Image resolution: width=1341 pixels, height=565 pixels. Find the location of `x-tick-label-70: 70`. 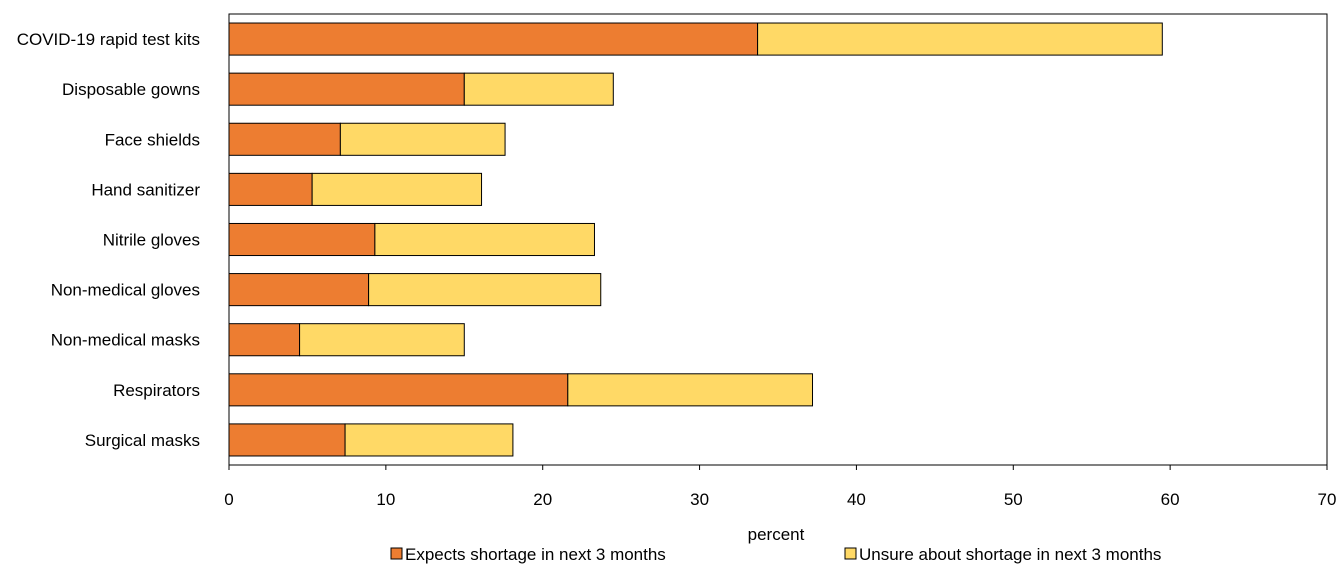

x-tick-label-70: 70 is located at coordinates (1327, 499).